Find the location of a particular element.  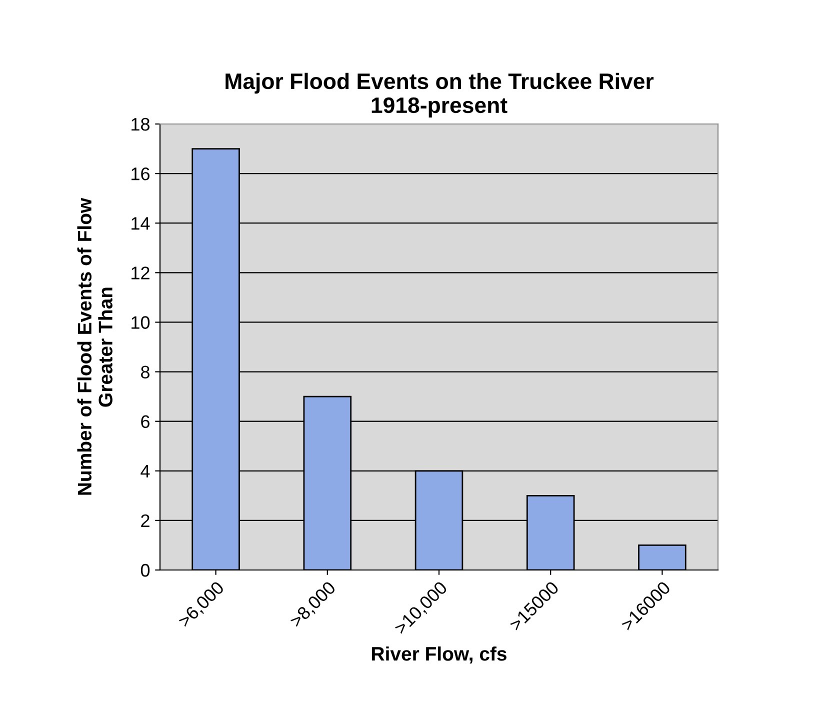

y-tick-label: 10 is located at coordinates (141, 322).